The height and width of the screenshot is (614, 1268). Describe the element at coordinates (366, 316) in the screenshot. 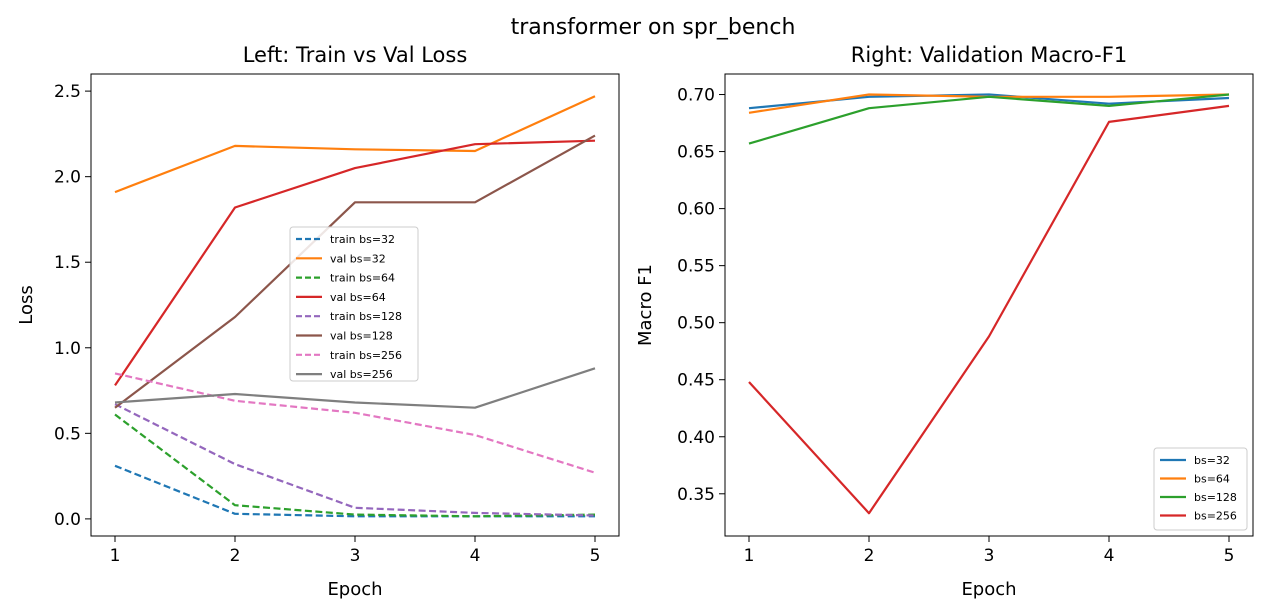

I see `legend-entry-label: train bs=128` at that location.